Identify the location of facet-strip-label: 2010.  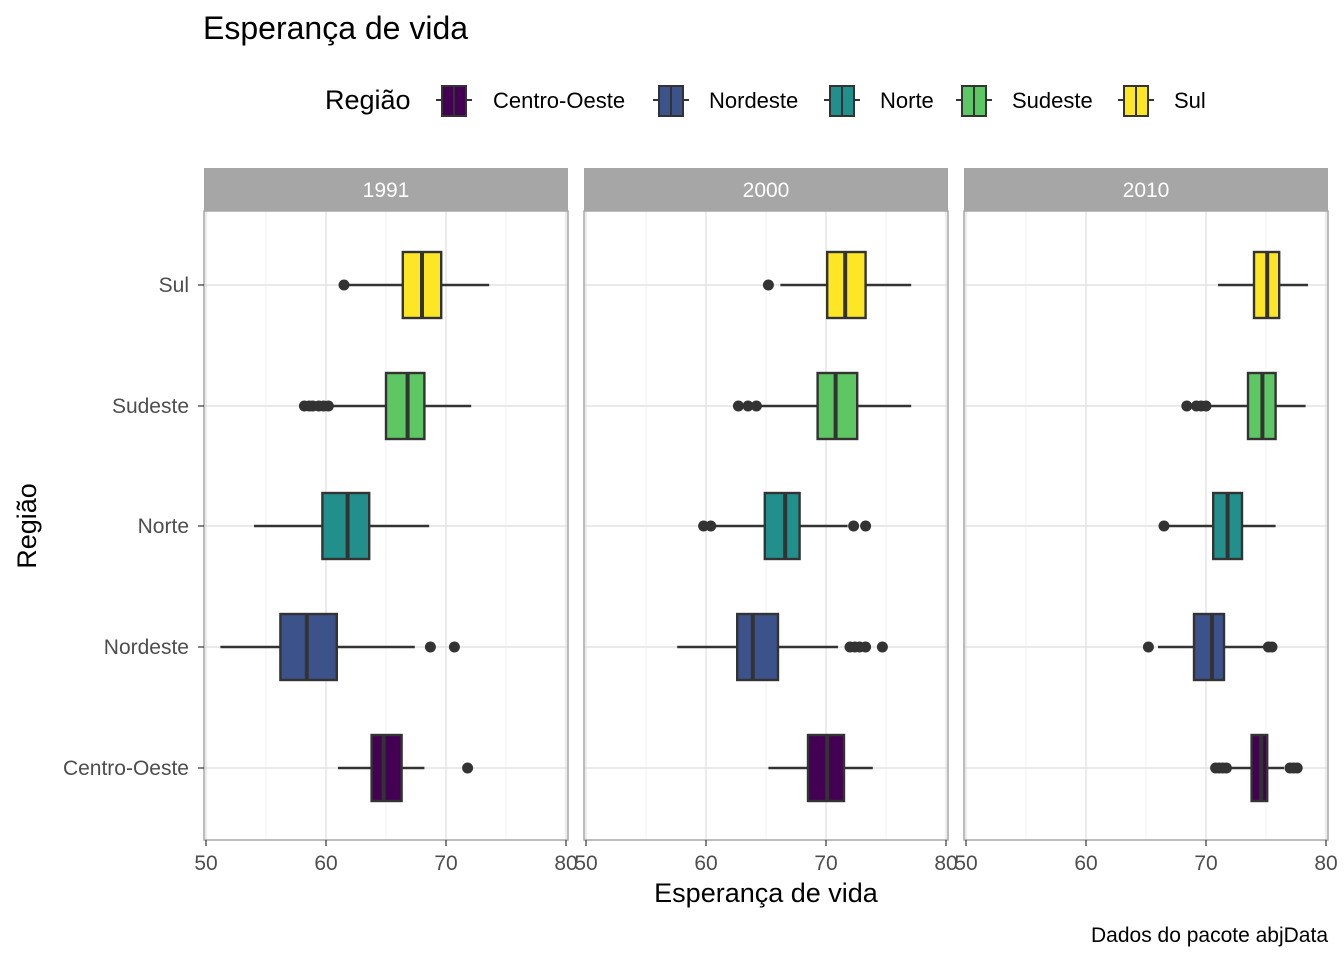
(1146, 190).